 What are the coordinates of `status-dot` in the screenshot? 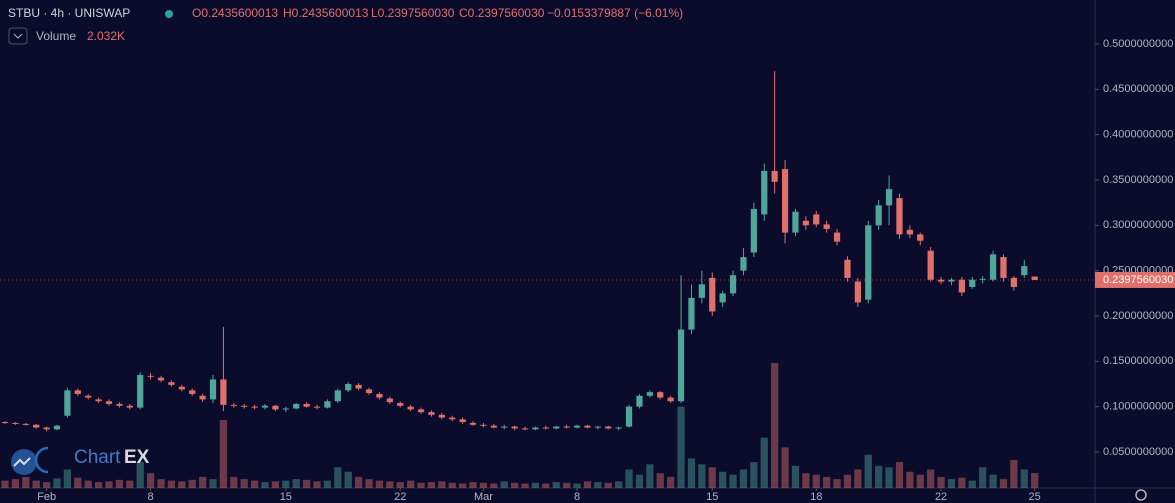 It's located at (169, 14).